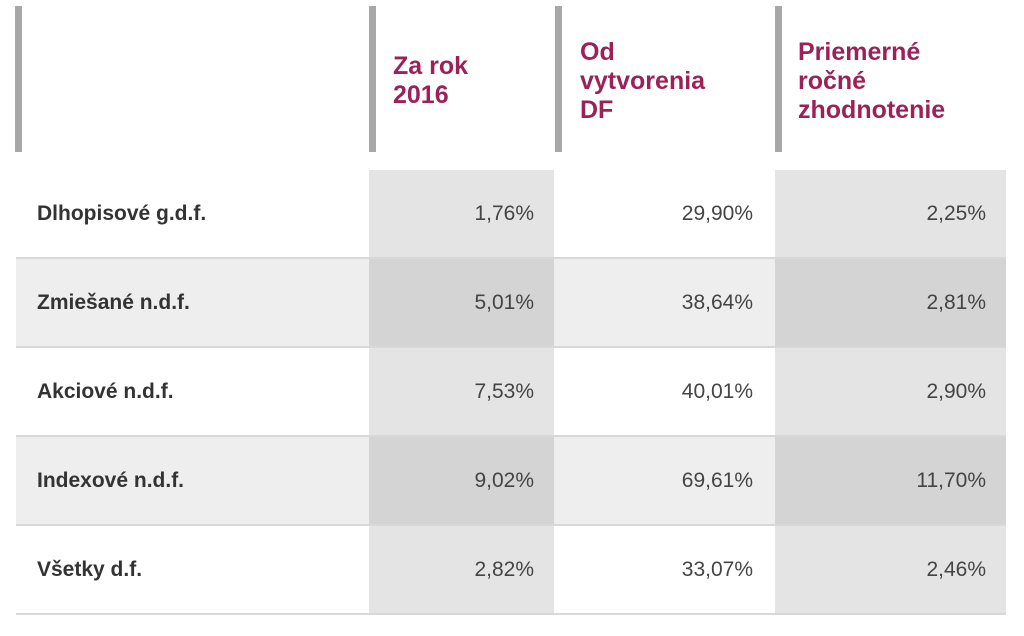 The height and width of the screenshot is (636, 1024). Describe the element at coordinates (504, 569) in the screenshot. I see `value-za-rok: 2,82%` at that location.